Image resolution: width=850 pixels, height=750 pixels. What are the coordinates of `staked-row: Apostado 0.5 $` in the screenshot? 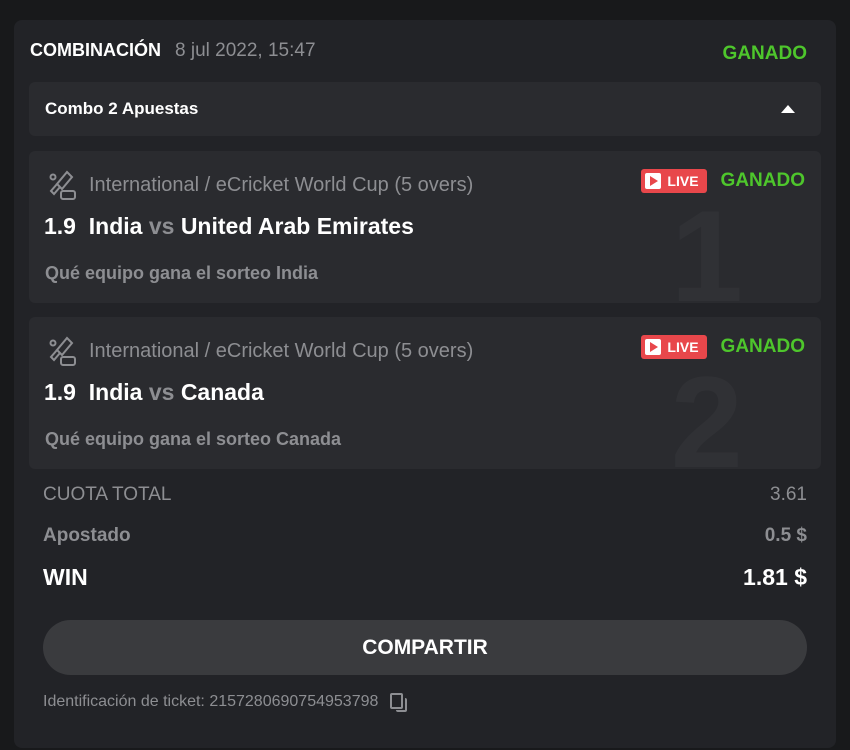 It's located at (425, 536).